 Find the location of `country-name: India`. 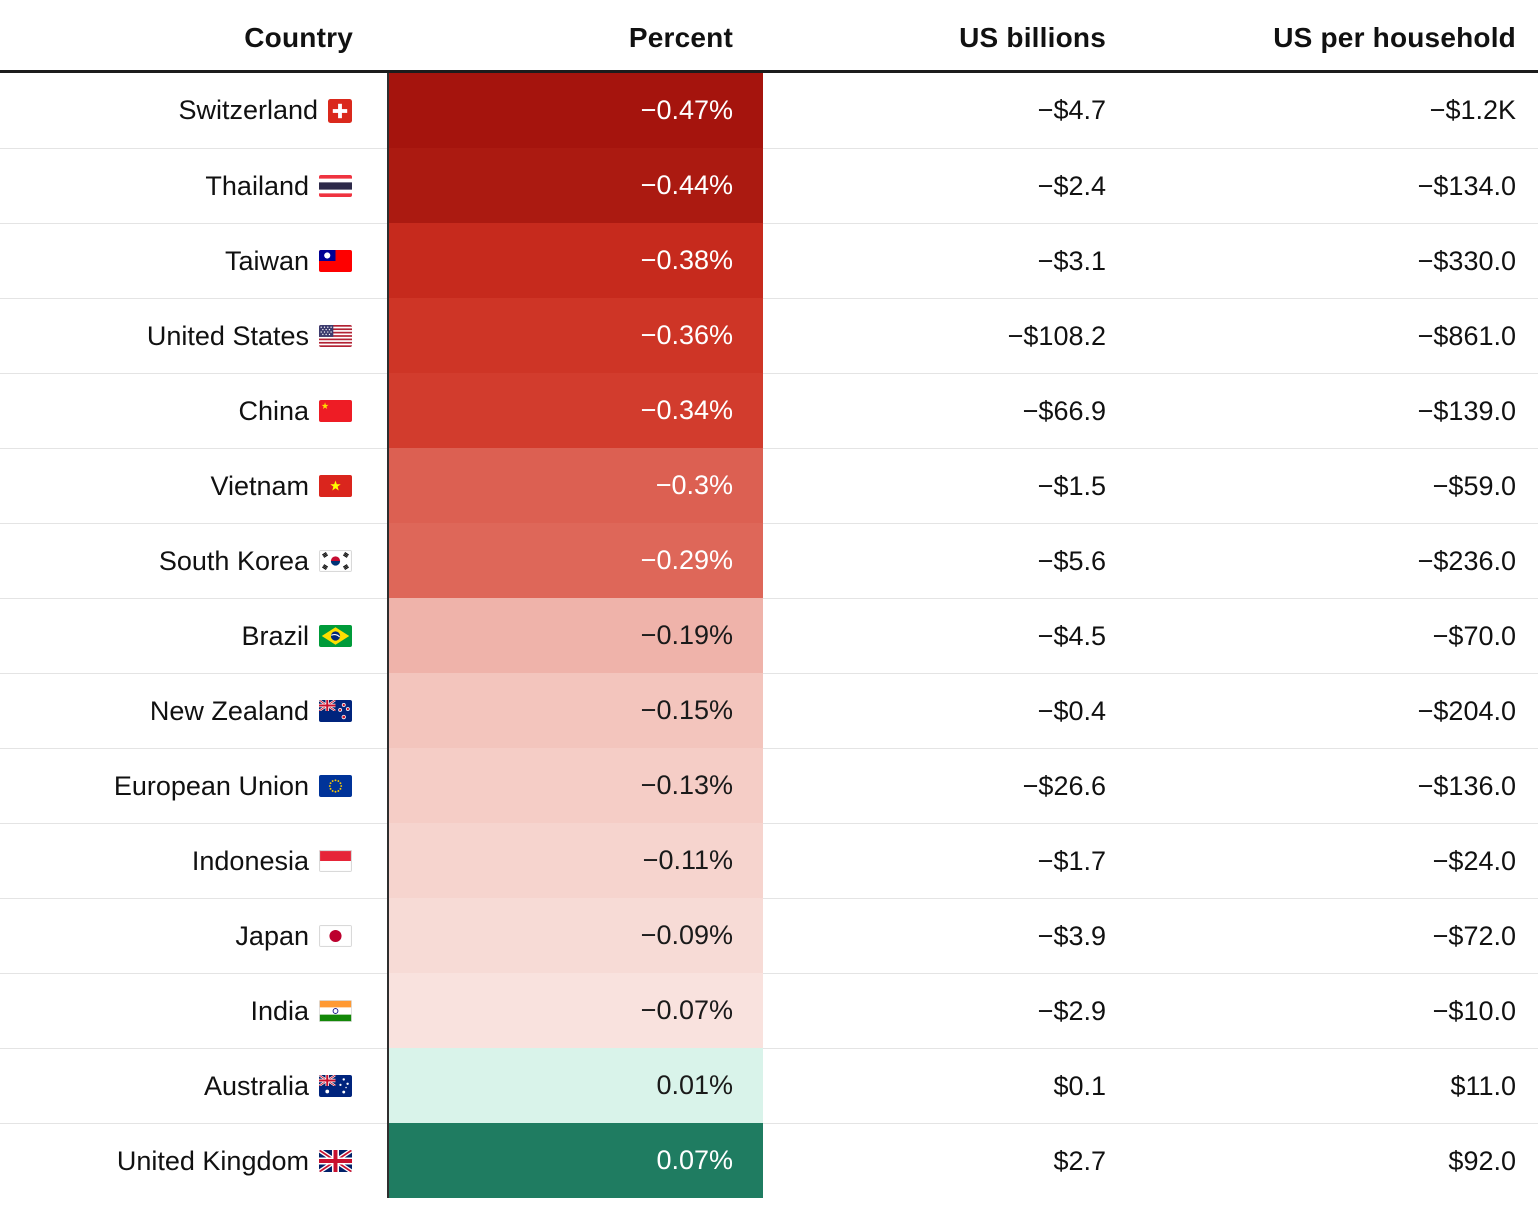

country-name: India is located at coordinates (279, 1010).